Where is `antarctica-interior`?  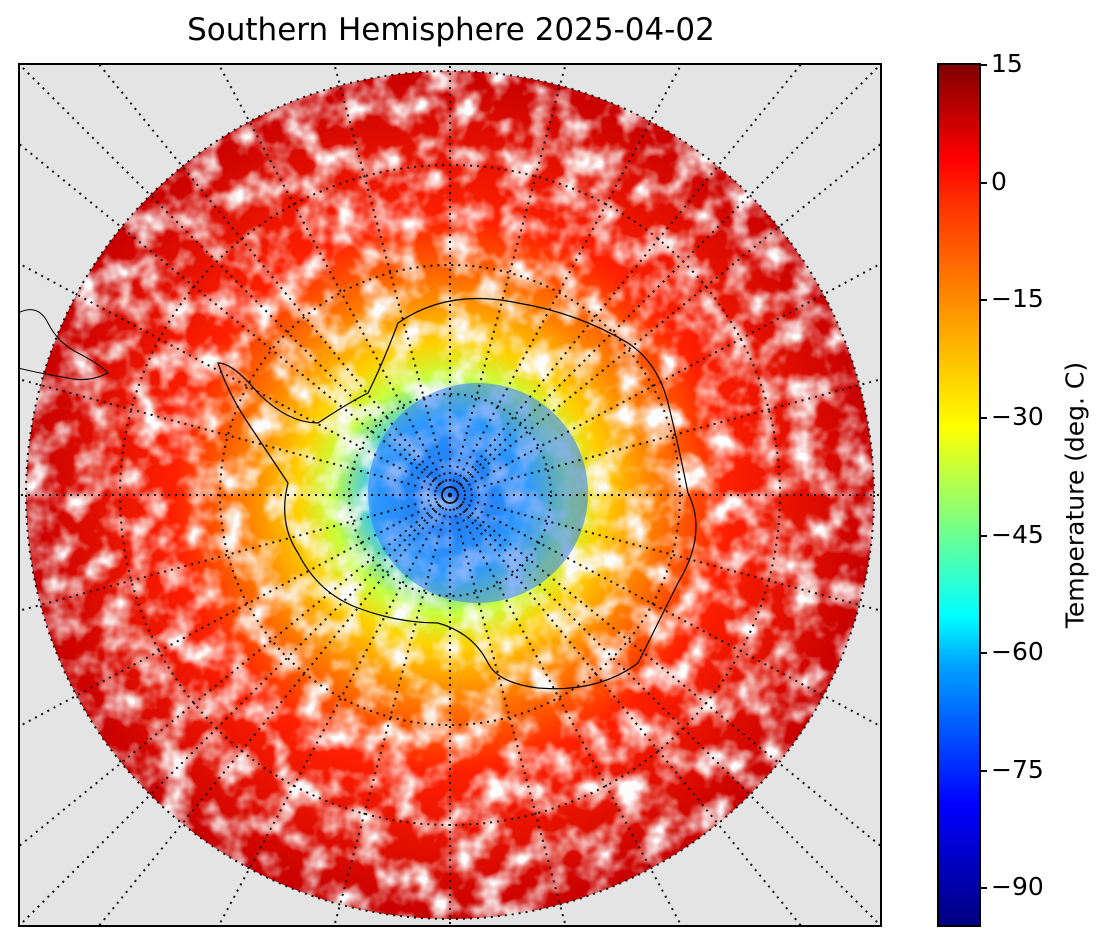 antarctica-interior is located at coordinates (478, 493).